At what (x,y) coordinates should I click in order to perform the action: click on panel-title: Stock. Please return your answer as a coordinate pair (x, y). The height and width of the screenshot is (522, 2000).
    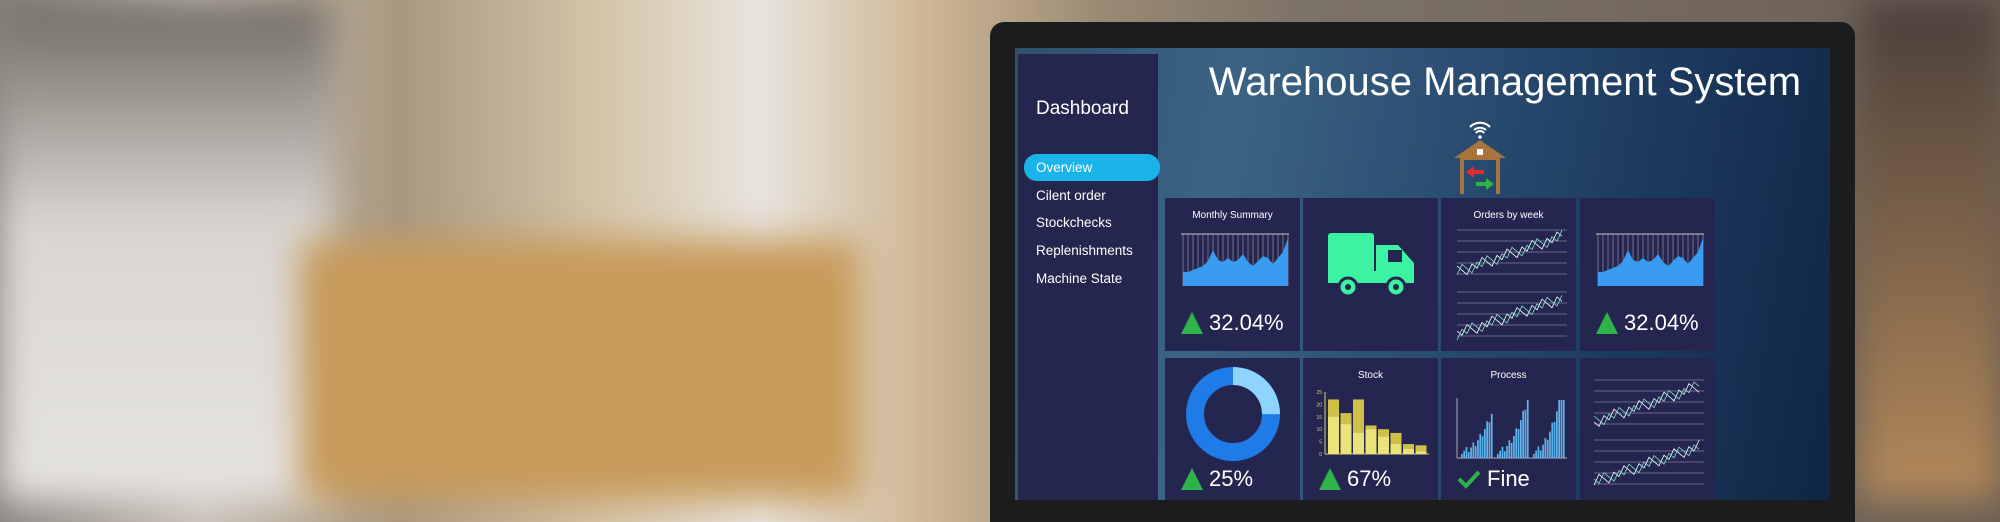
    Looking at the image, I should click on (1370, 375).